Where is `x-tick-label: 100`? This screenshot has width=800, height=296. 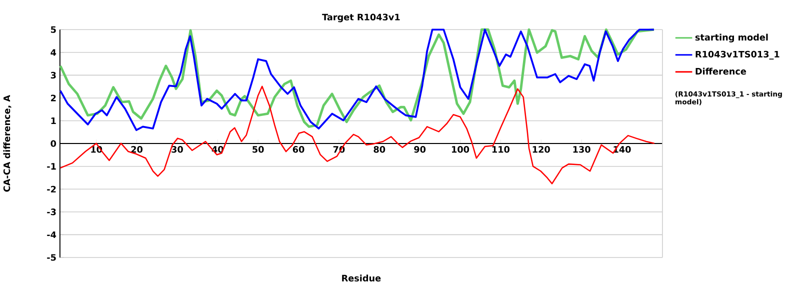 x-tick-label: 100 is located at coordinates (461, 149).